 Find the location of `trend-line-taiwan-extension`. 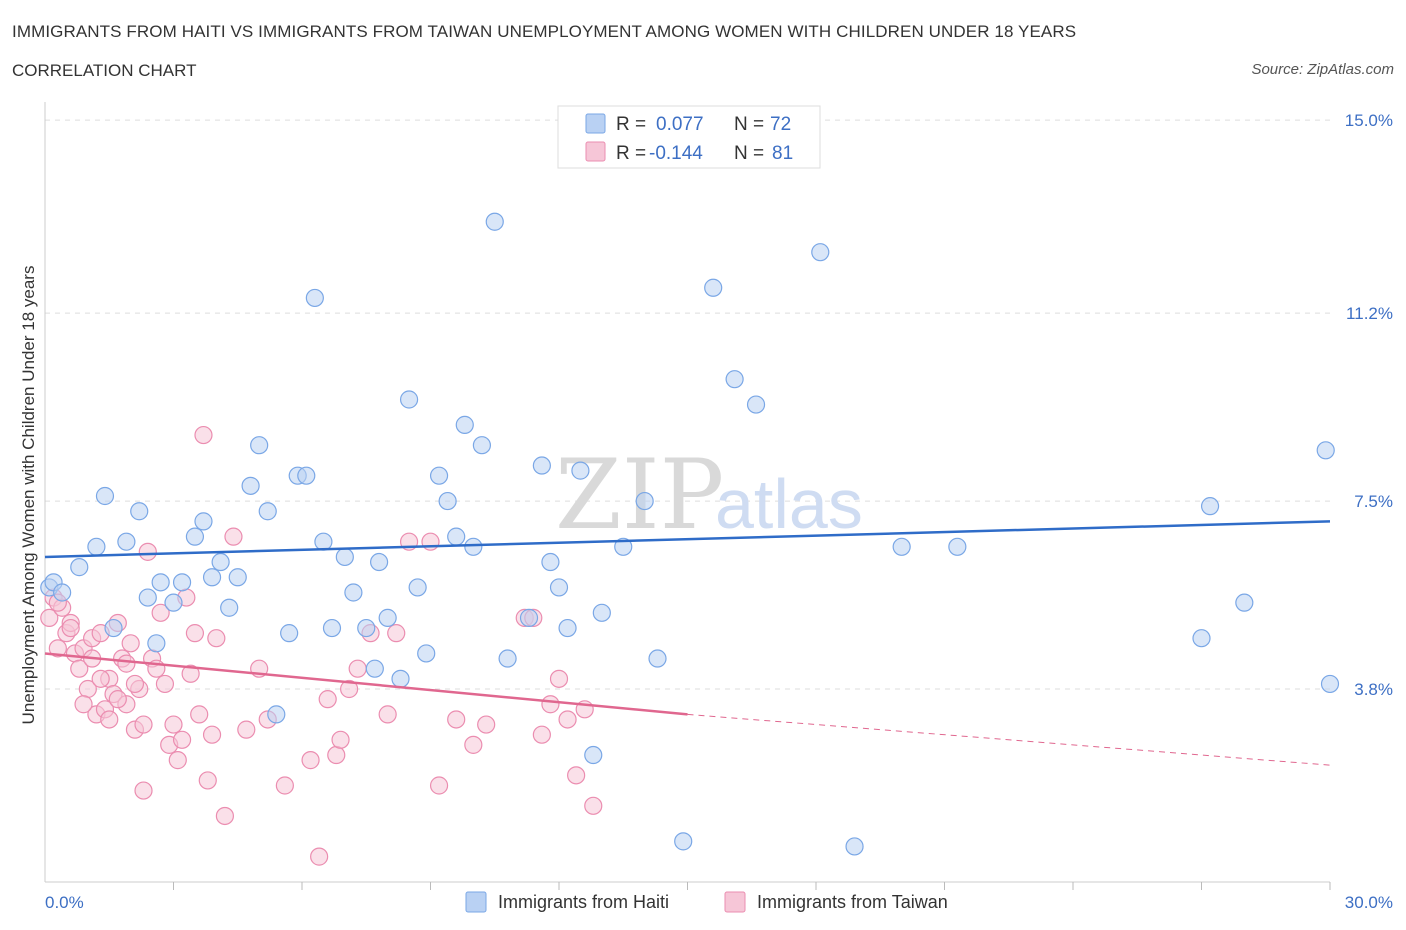

trend-line-taiwan-extension is located at coordinates (1009, 739).